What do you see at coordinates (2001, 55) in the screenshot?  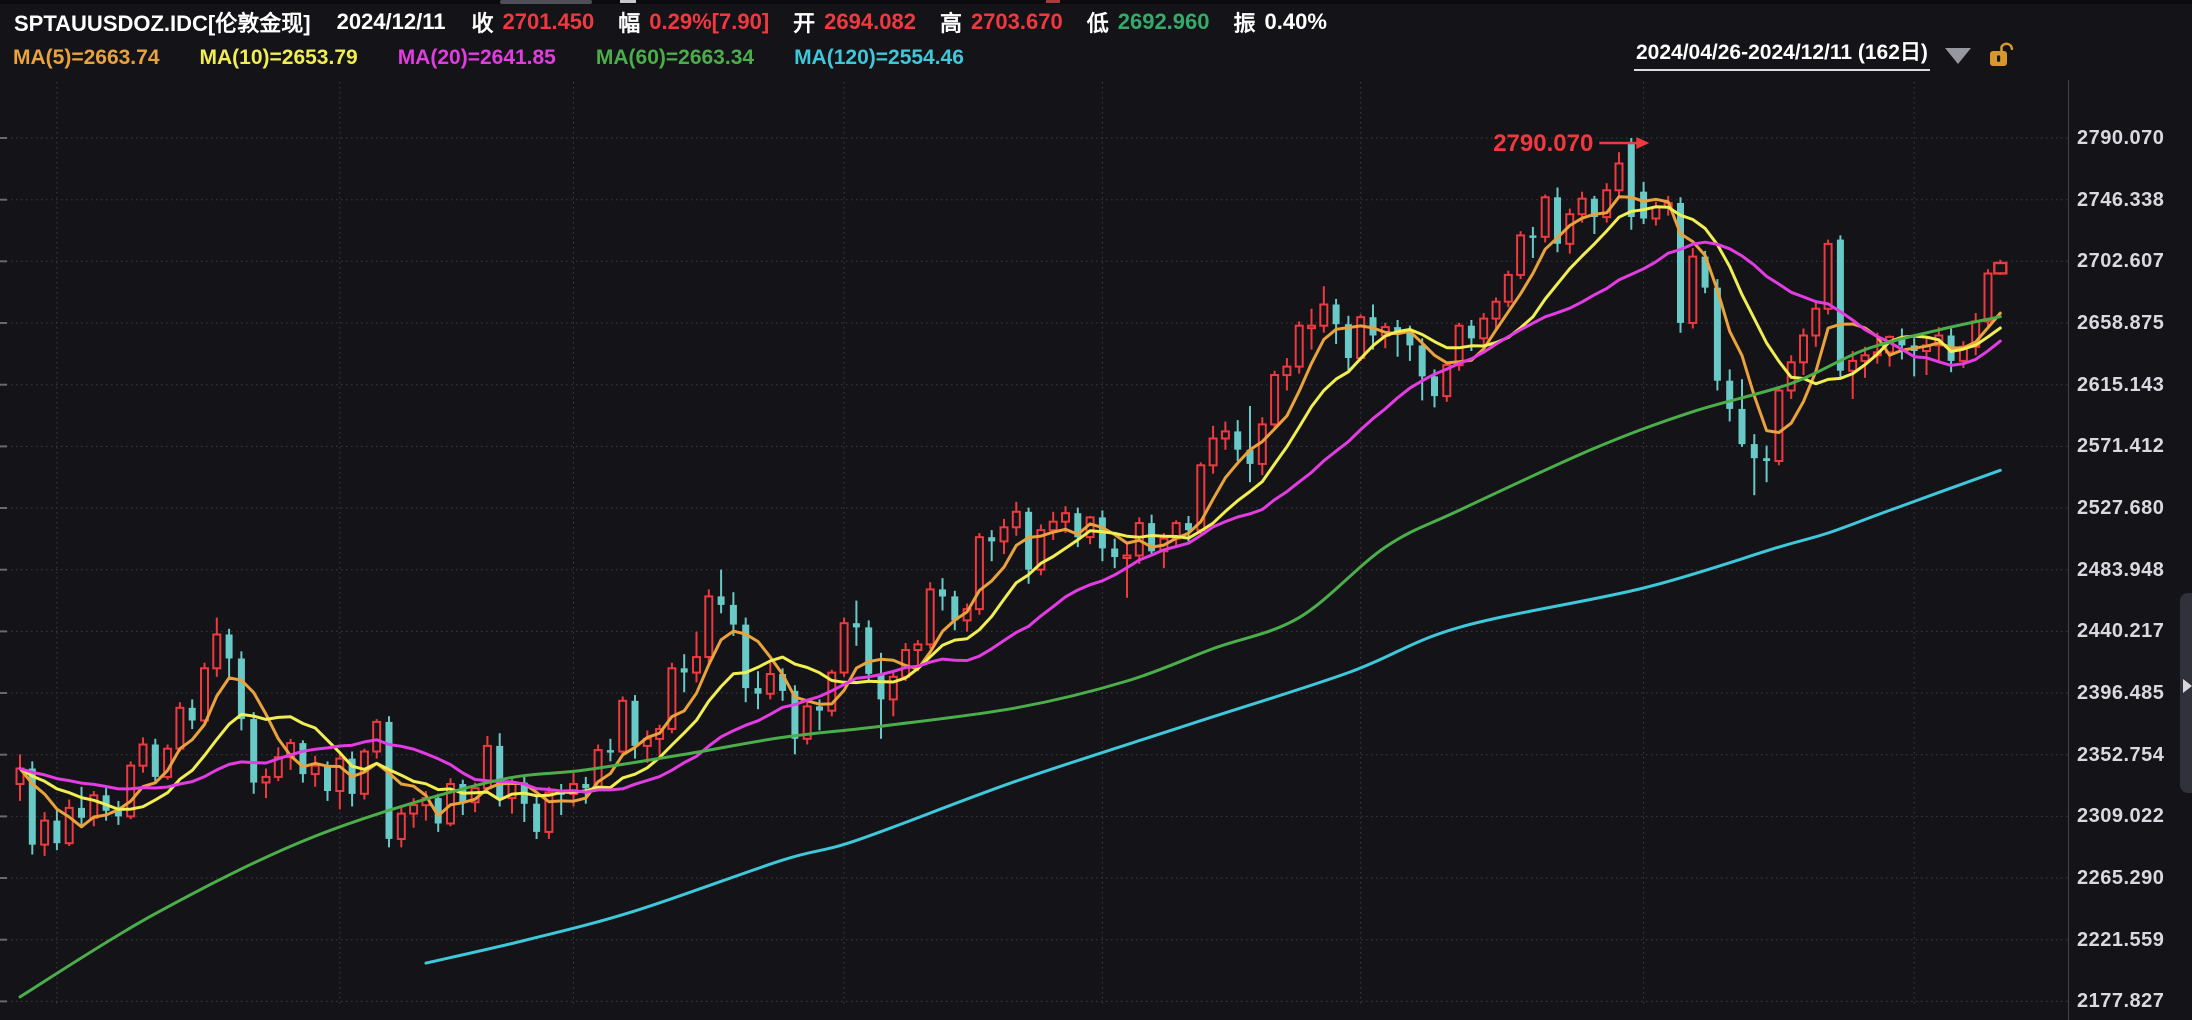 I see `unlock-icon` at bounding box center [2001, 55].